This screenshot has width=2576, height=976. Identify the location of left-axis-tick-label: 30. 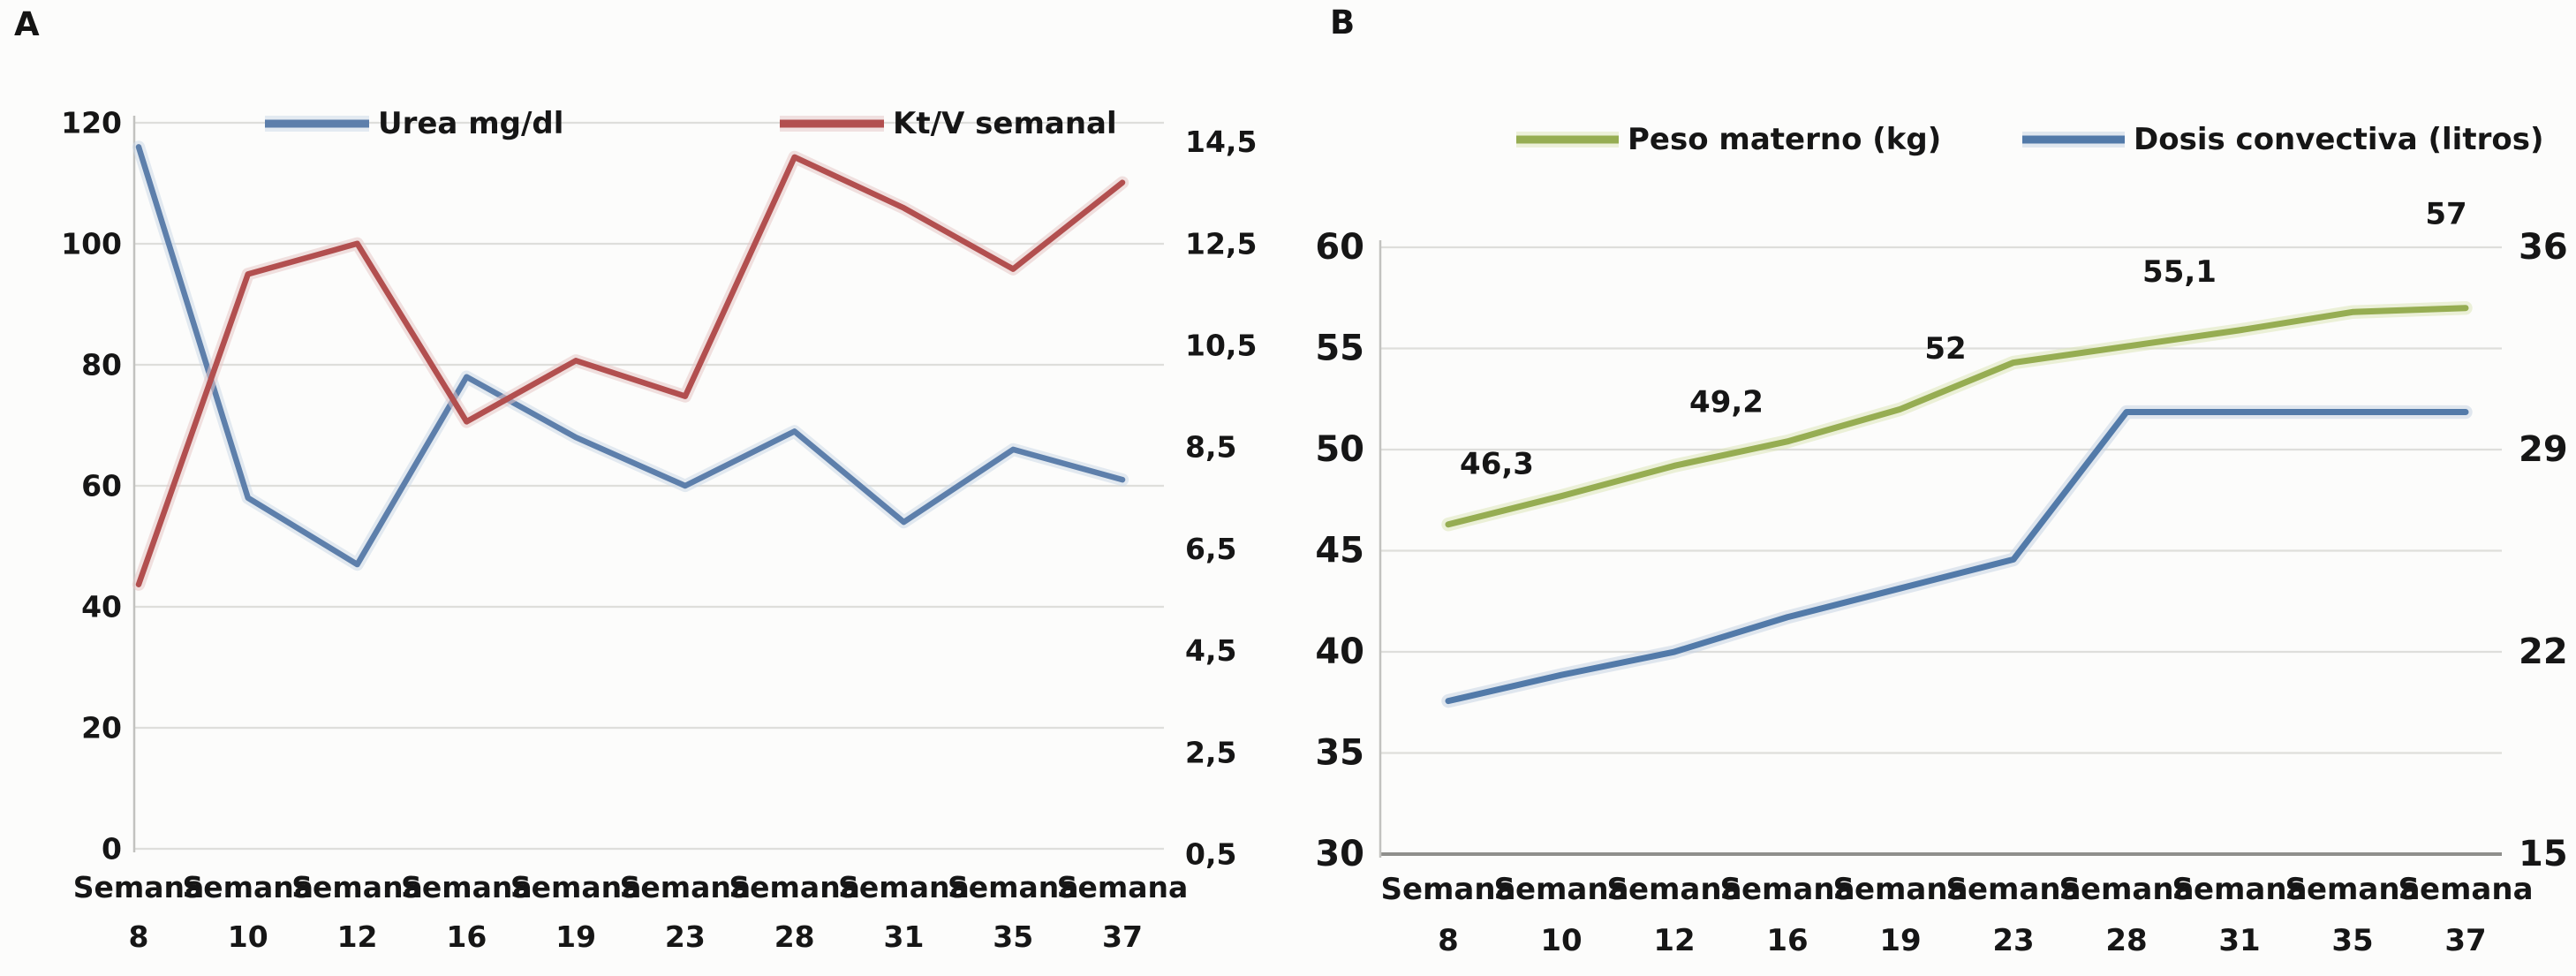
(1339, 854).